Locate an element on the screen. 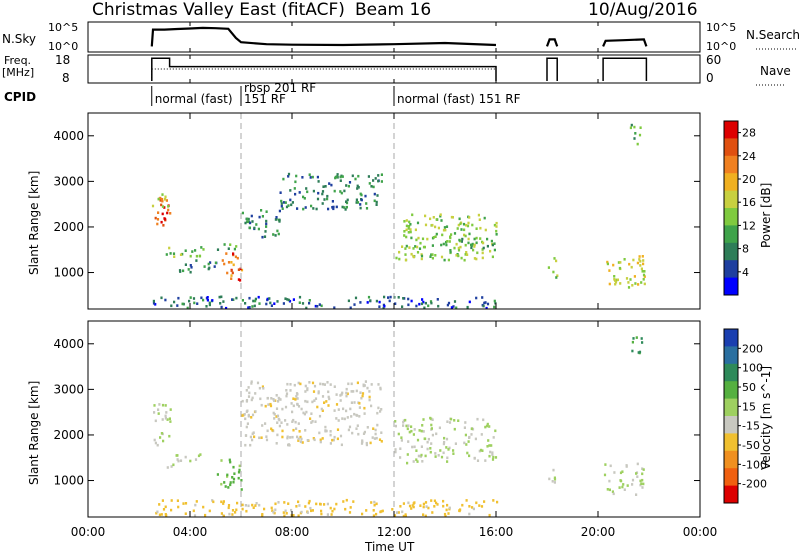 This screenshot has height=554, width=800. y-tick-label: 2000 is located at coordinates (68, 227).